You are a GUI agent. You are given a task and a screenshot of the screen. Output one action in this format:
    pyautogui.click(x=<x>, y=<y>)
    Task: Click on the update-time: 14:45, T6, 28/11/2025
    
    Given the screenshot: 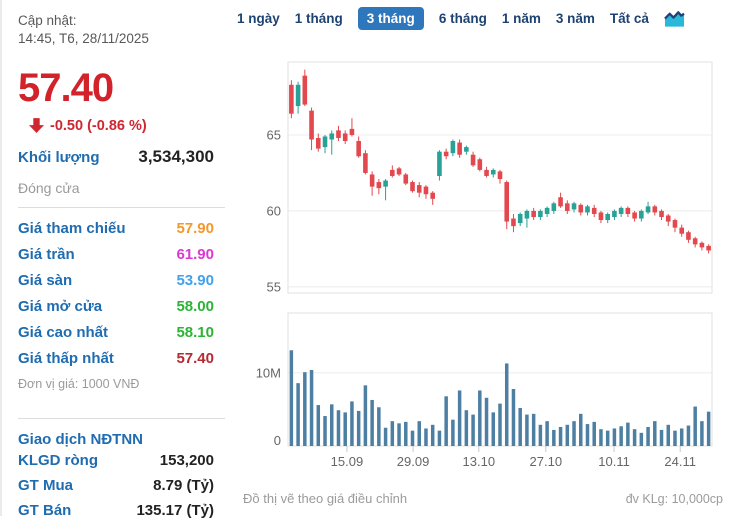 What is the action you would take?
    pyautogui.click(x=83, y=39)
    